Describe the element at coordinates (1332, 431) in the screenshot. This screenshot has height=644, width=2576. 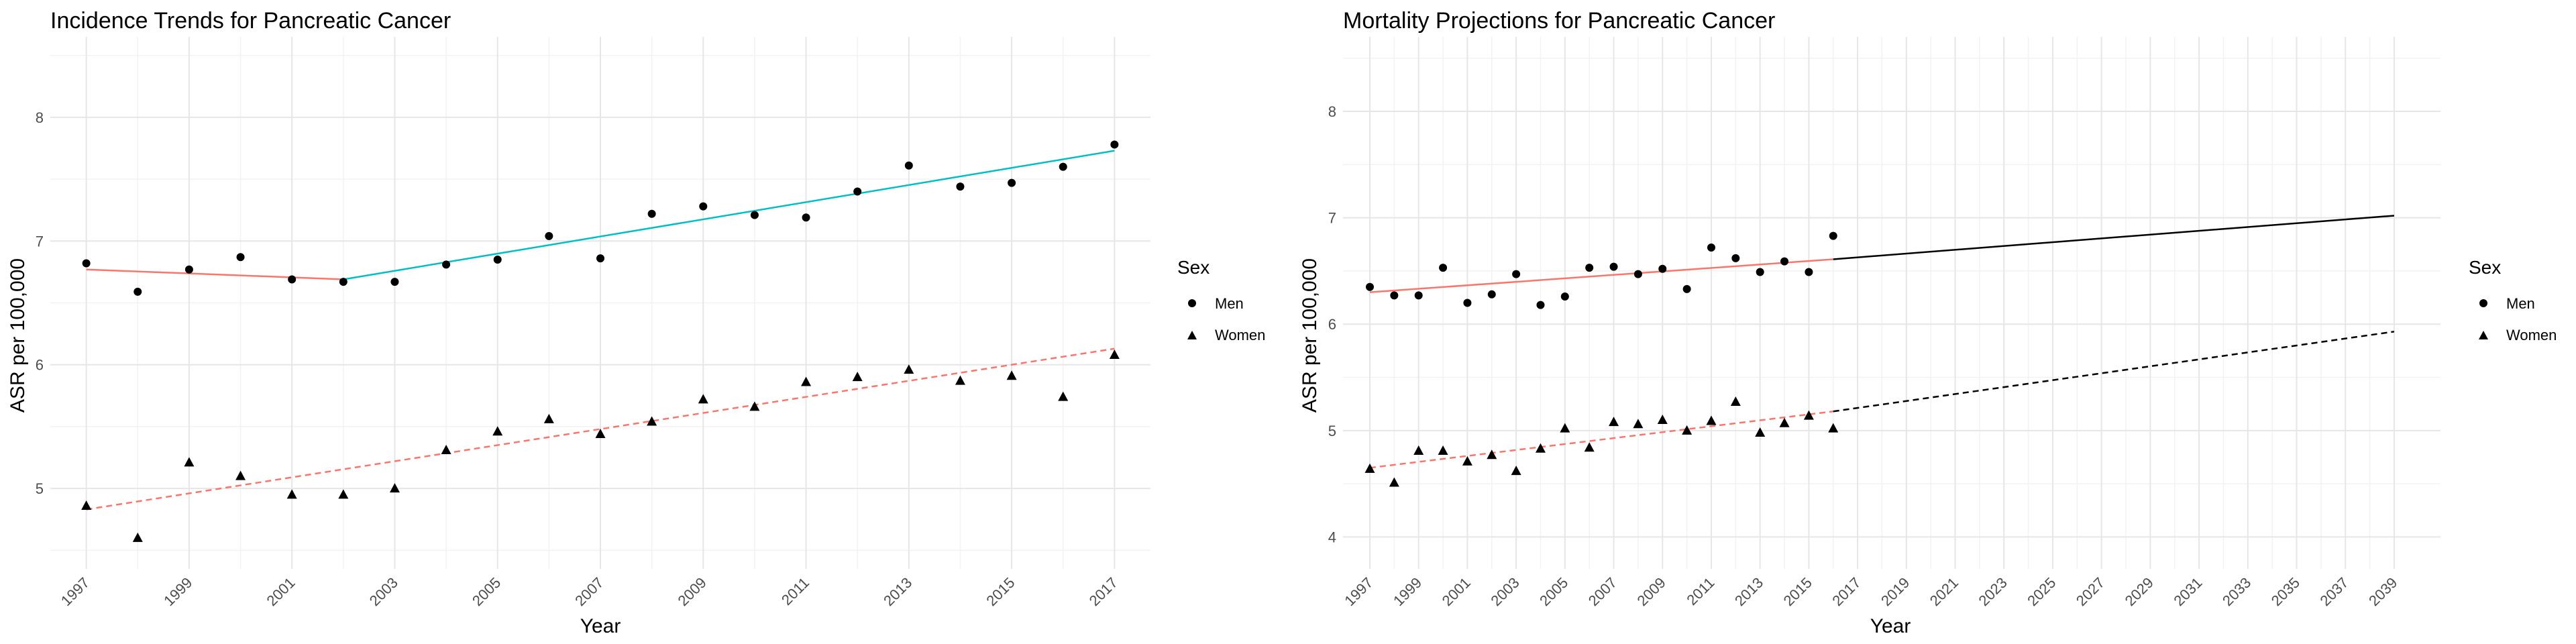
I see `y-tick-label: 5` at that location.